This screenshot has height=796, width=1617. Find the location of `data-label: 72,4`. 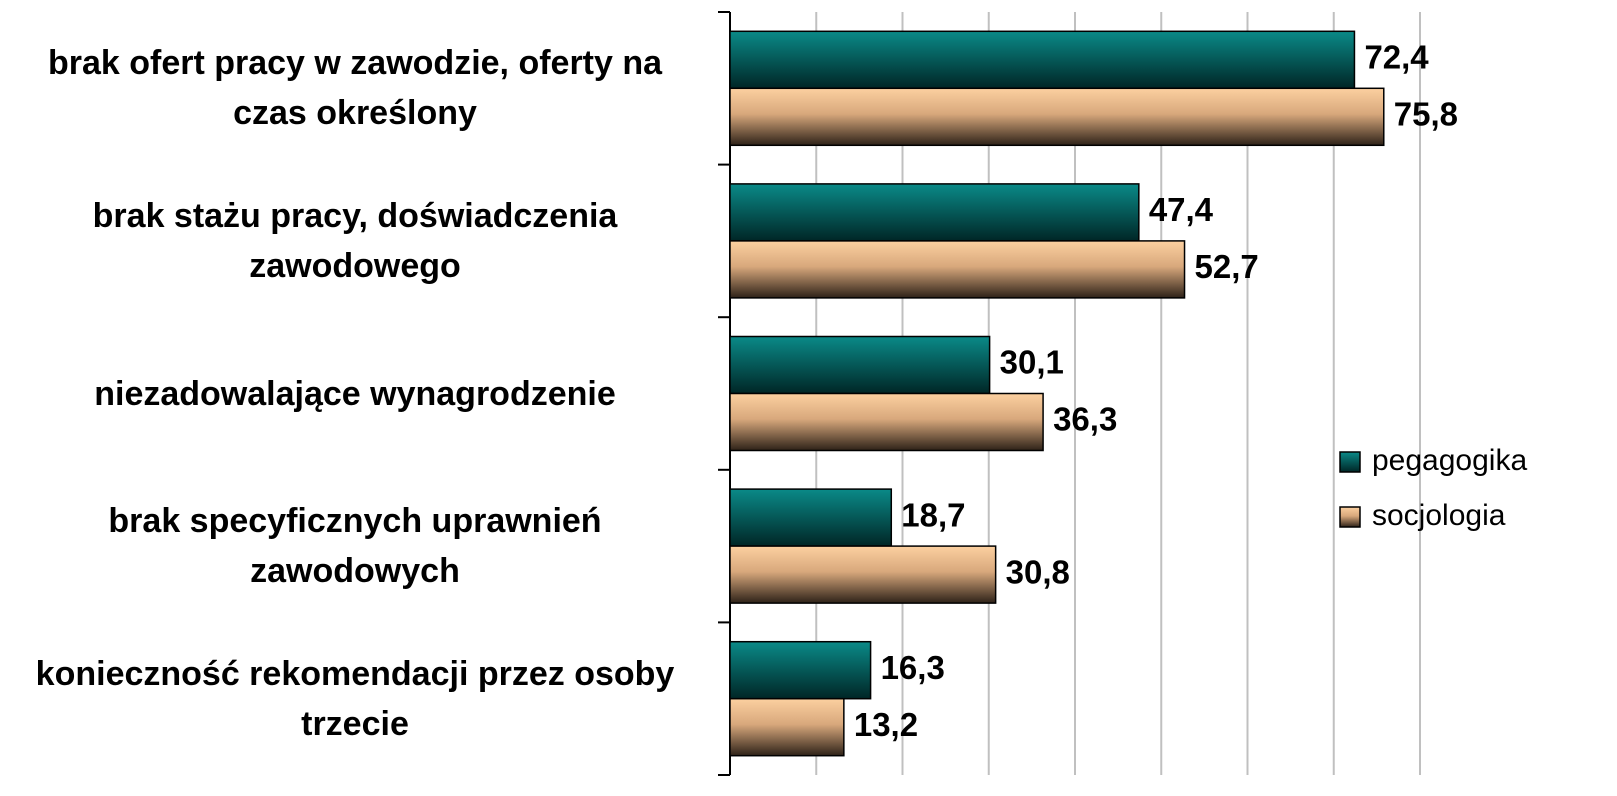

data-label: 72,4 is located at coordinates (1396, 57).